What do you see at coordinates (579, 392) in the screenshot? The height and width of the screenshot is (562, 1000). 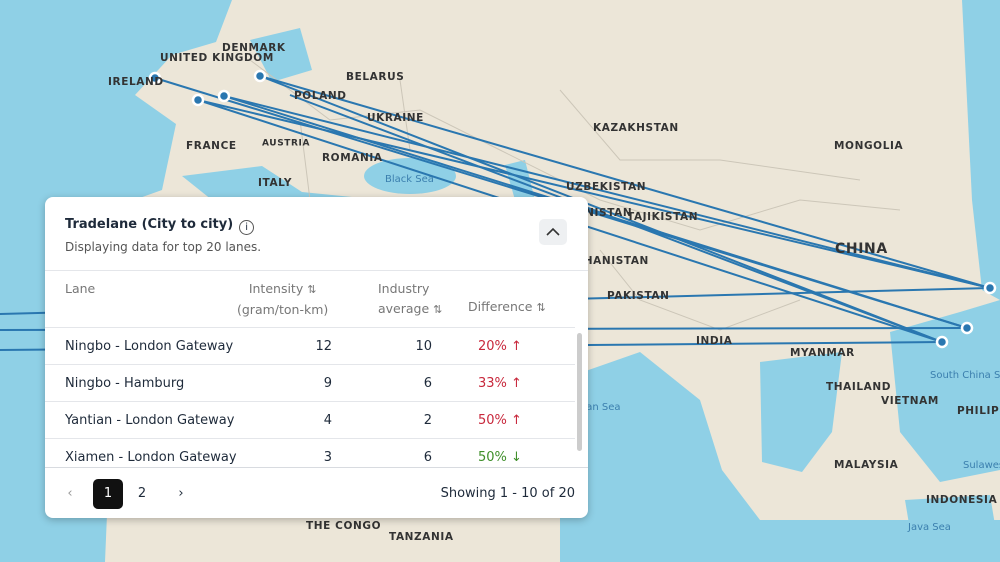 I see `scrollbar` at bounding box center [579, 392].